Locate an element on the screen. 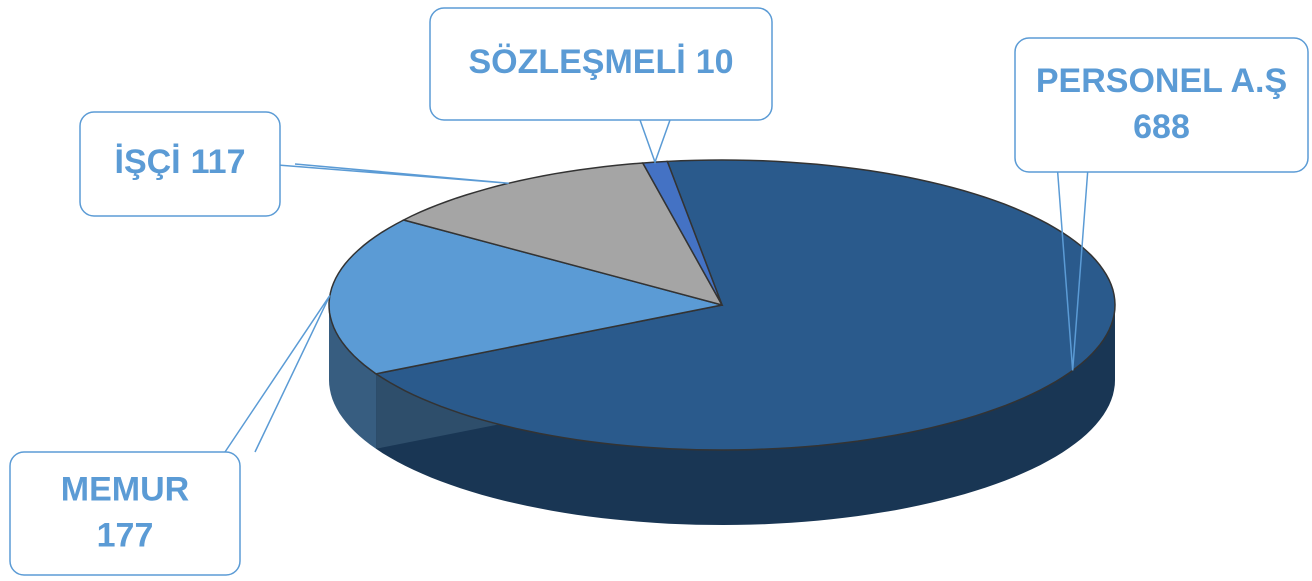  data-label: MEMUR 177 is located at coordinates (125, 512).